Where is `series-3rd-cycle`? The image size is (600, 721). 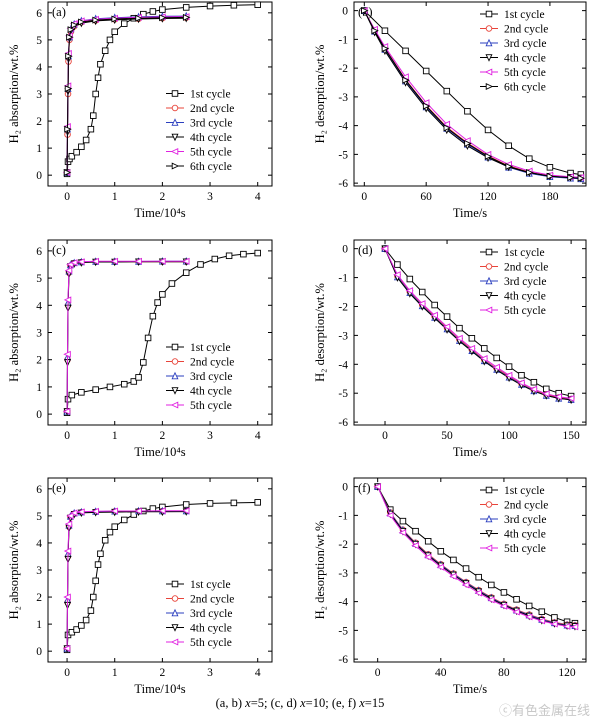
series-3rd-cycle is located at coordinates (126, 93).